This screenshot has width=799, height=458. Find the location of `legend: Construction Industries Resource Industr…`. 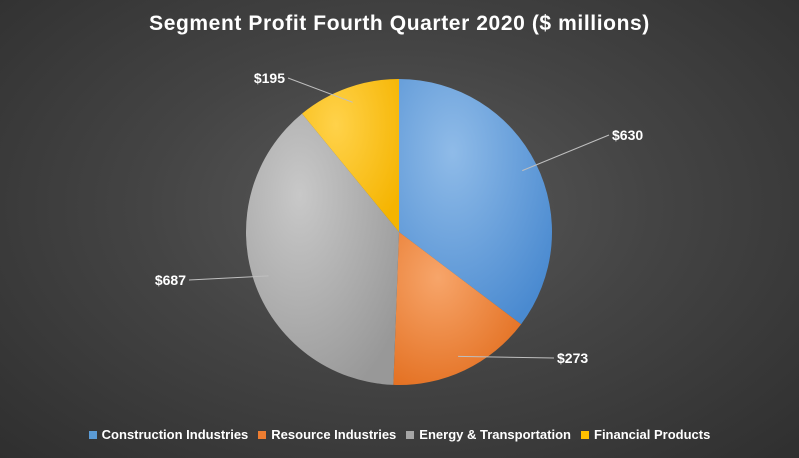

legend: Construction Industries Resource Industr… is located at coordinates (399, 434).